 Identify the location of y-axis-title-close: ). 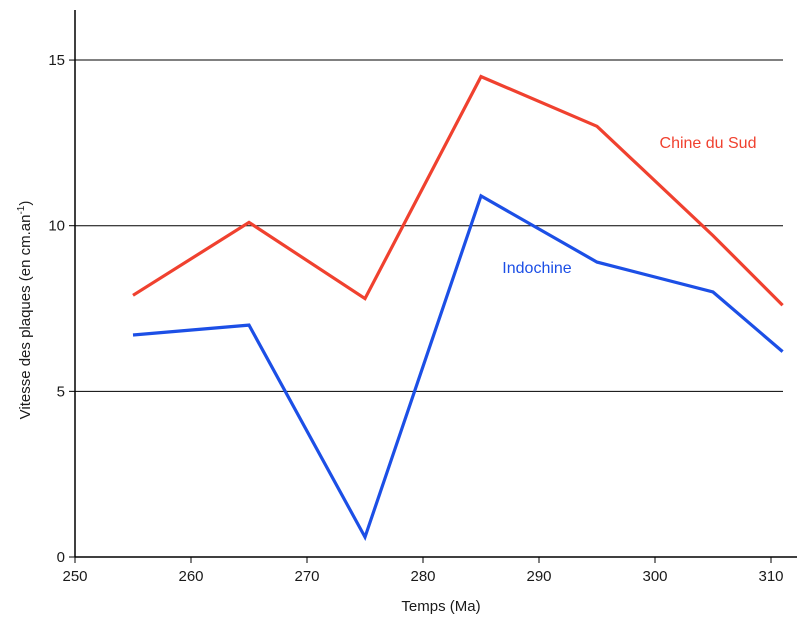
(25, 203).